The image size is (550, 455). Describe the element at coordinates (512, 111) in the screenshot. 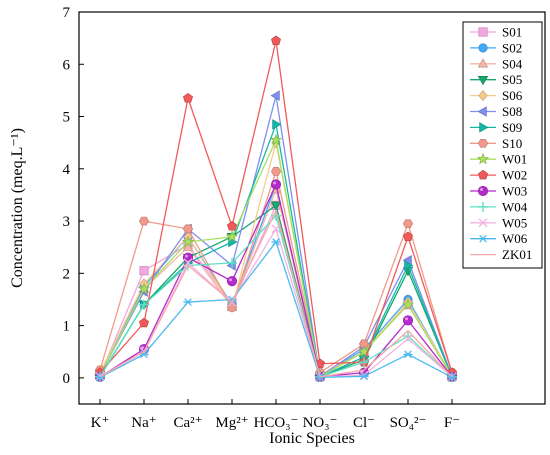

I see `legend-label: S08` at that location.